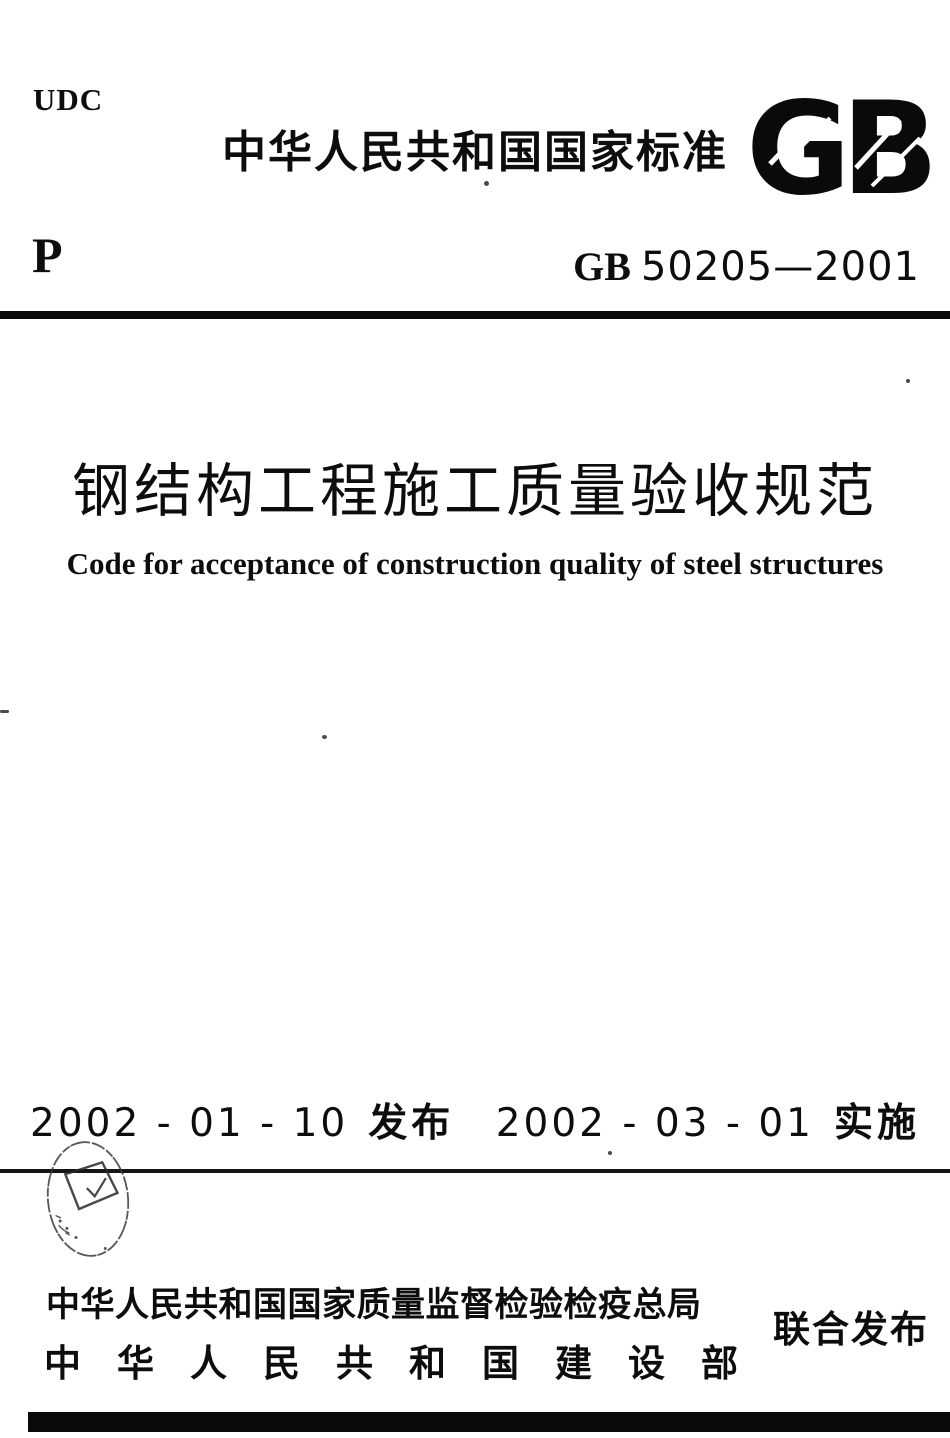 This screenshot has height=1438, width=950. I want to click on gb-standard-logo-icon: GB, so click(845, 149).